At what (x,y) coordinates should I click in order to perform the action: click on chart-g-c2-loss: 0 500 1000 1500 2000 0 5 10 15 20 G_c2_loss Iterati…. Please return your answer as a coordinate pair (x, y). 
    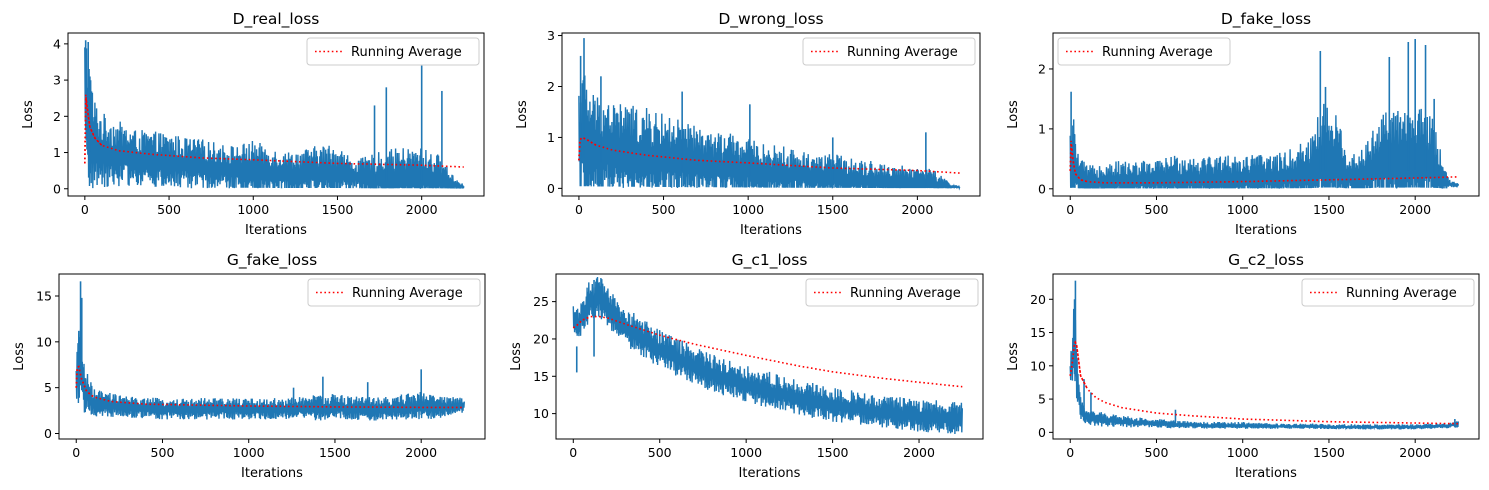
    Looking at the image, I should click on (1243, 366).